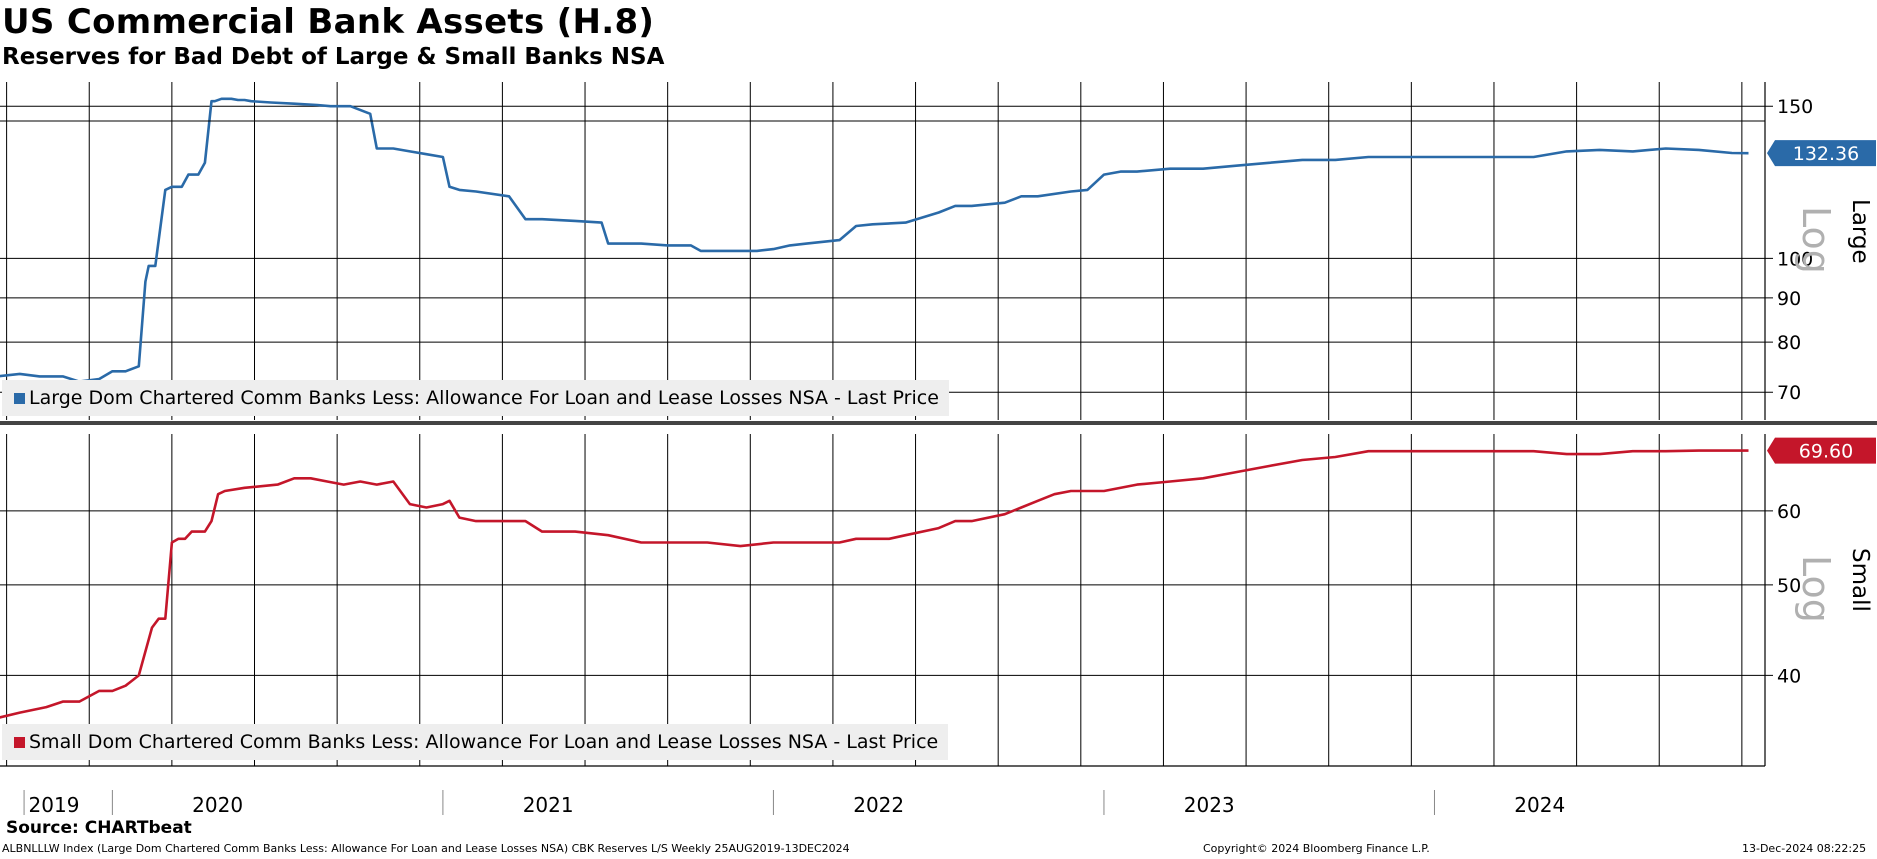 This screenshot has width=1877, height=859. Describe the element at coordinates (19, 398) in the screenshot. I see `legend-swatch-large` at that location.